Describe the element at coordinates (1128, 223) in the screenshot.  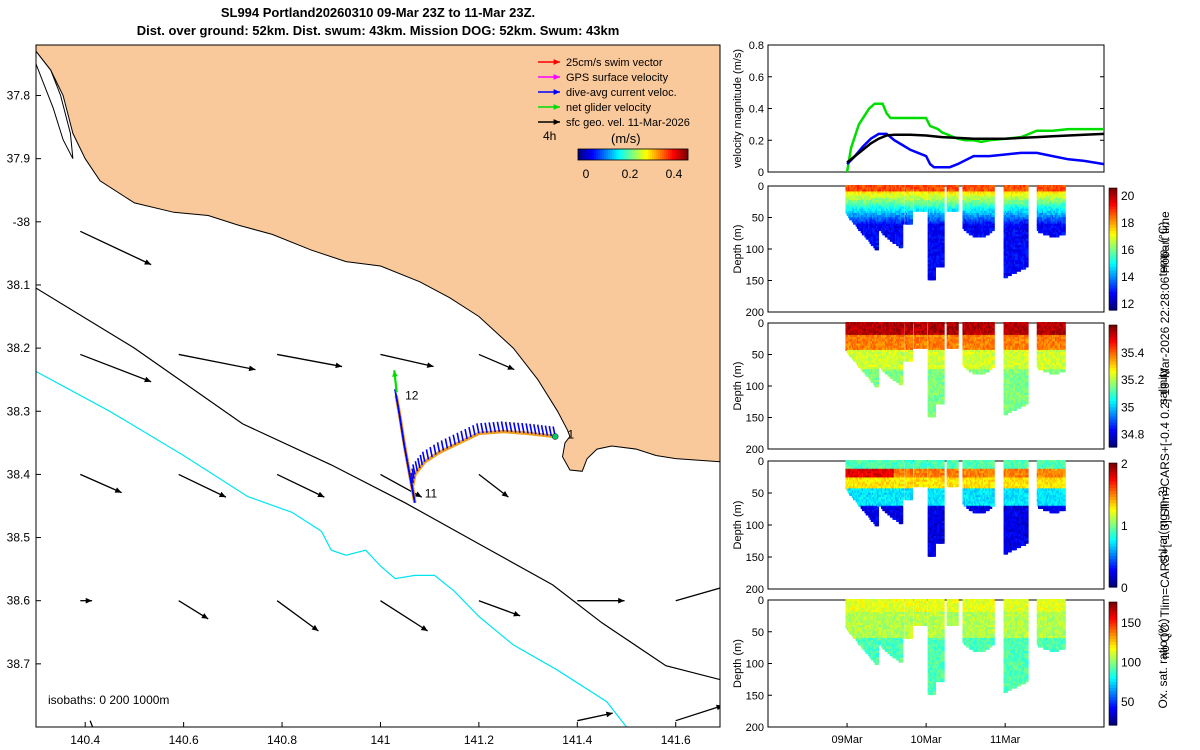
I see `temperature-section-colorbar-tick-label: 18` at that location.